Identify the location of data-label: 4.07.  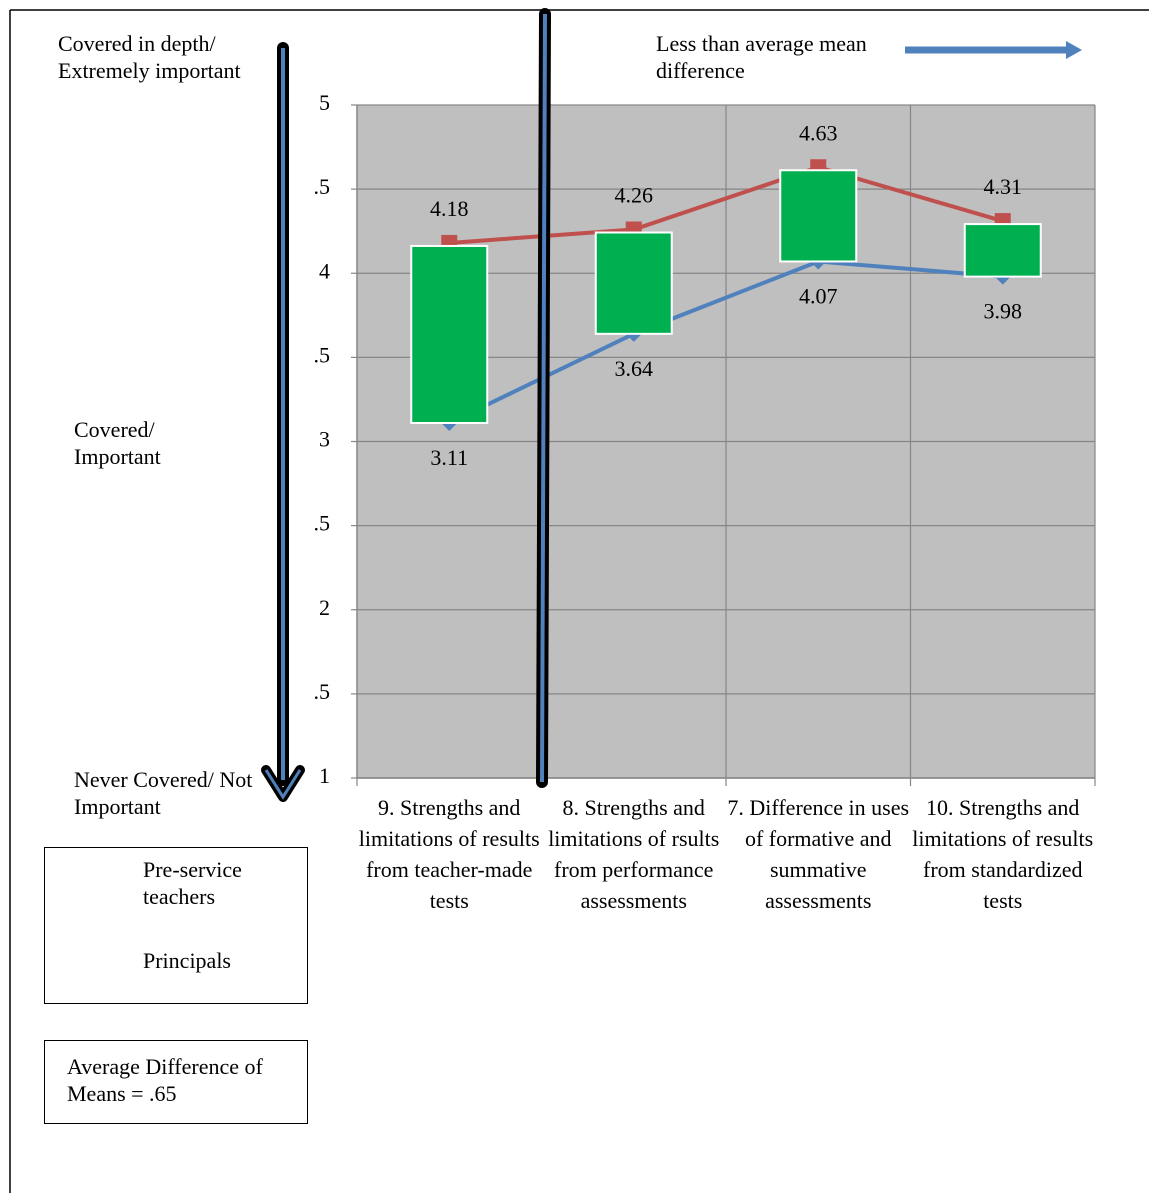
(818, 296).